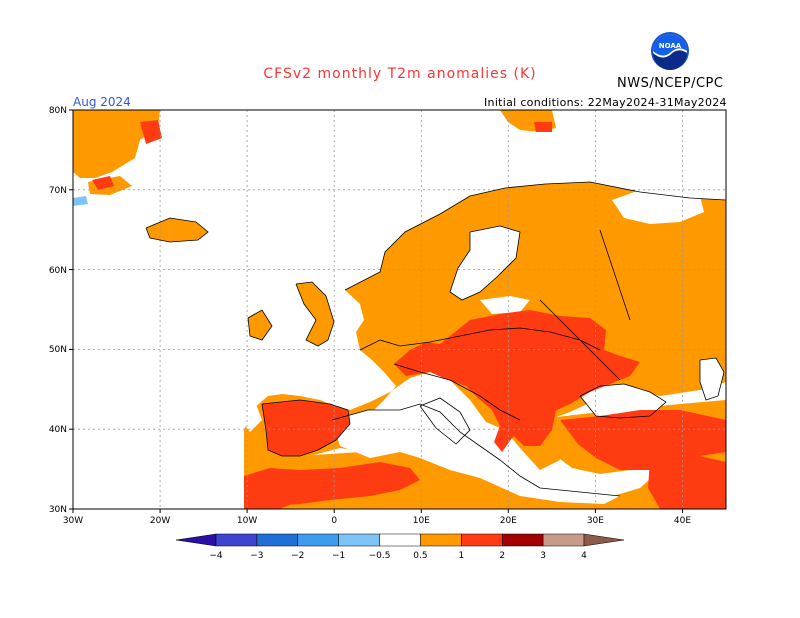 This screenshot has height=618, width=800. I want to click on lat-label: 40N, so click(58, 430).